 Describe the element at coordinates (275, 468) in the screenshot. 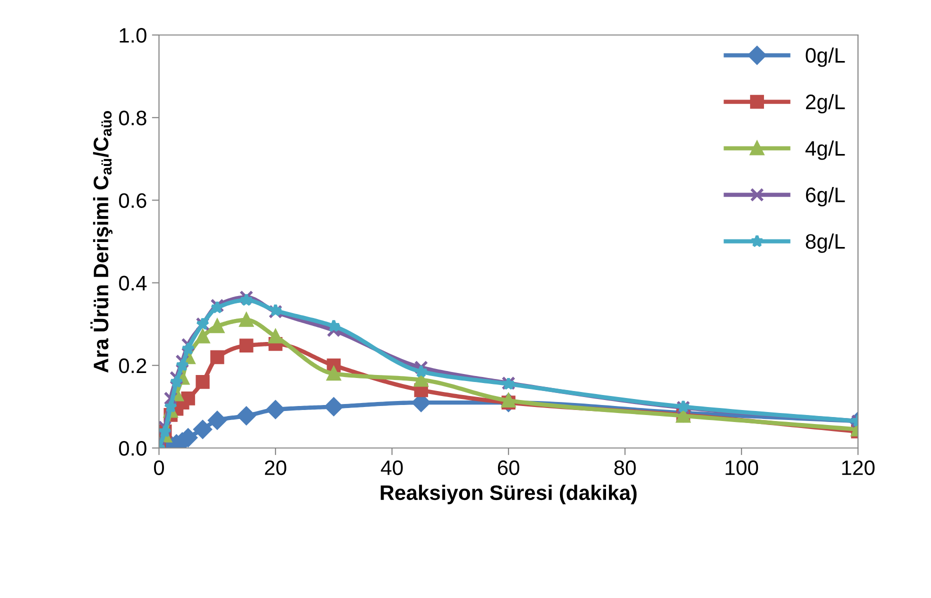

I see `x-tick-label: 20` at that location.